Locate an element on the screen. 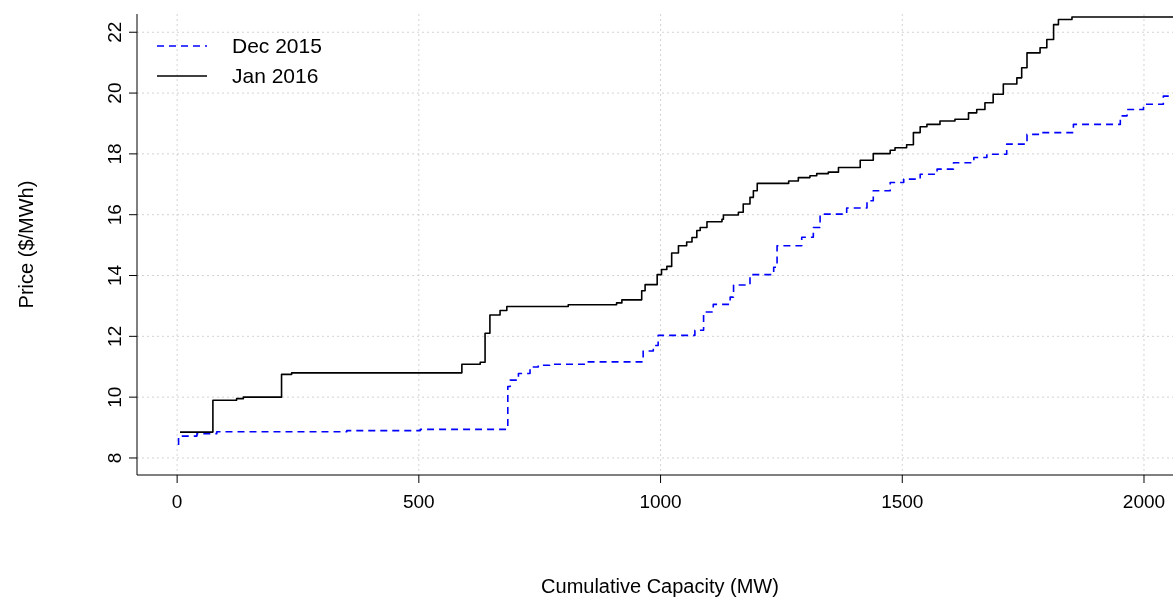  x-tick-label: 0 is located at coordinates (177, 501).